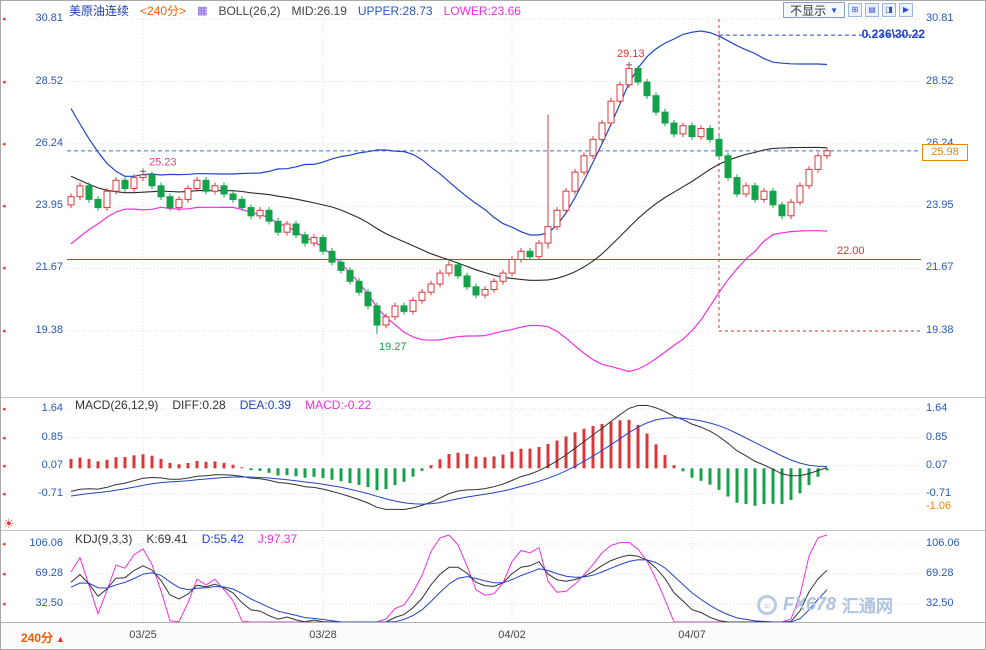 The width and height of the screenshot is (986, 650). What do you see at coordinates (767, 604) in the screenshot?
I see `fx678-logo-icon: ≈` at bounding box center [767, 604].